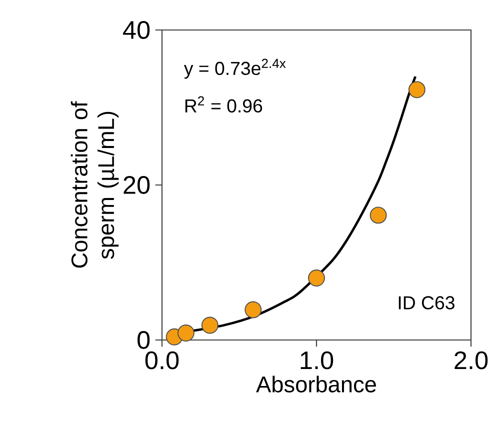  Describe the element at coordinates (144, 340) in the screenshot. I see `y-tick-label: 0` at that location.